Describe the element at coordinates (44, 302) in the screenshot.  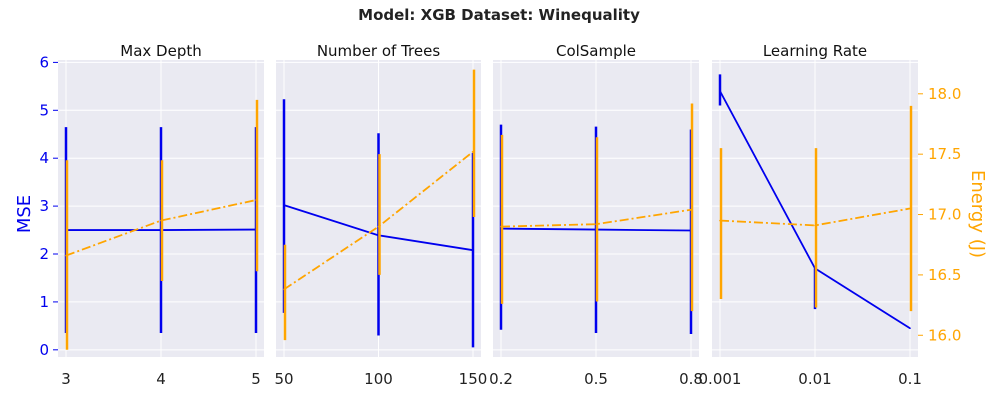
I see `left-tick-label: 1` at that location.